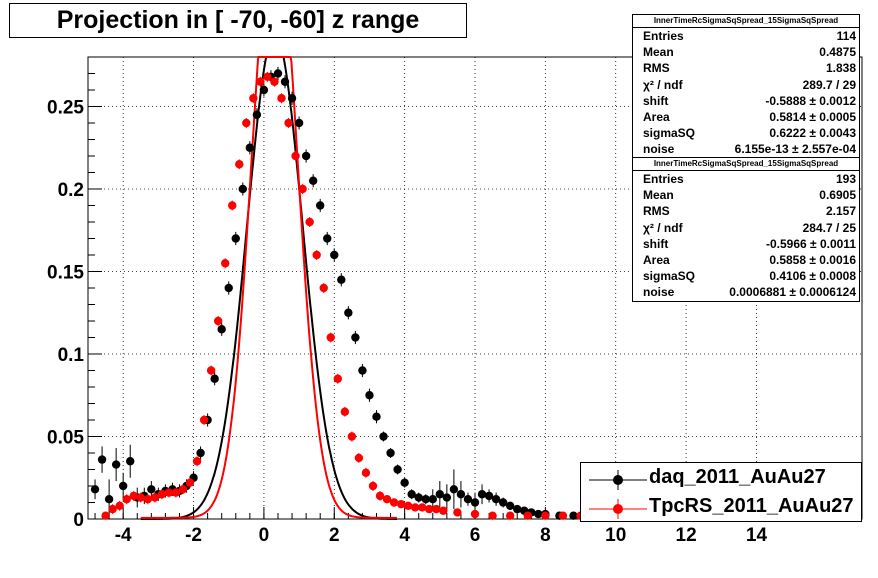 The height and width of the screenshot is (578, 878). What do you see at coordinates (792, 292) in the screenshot?
I see `stats-value: 0.0006881 ± 0.0006124` at bounding box center [792, 292].